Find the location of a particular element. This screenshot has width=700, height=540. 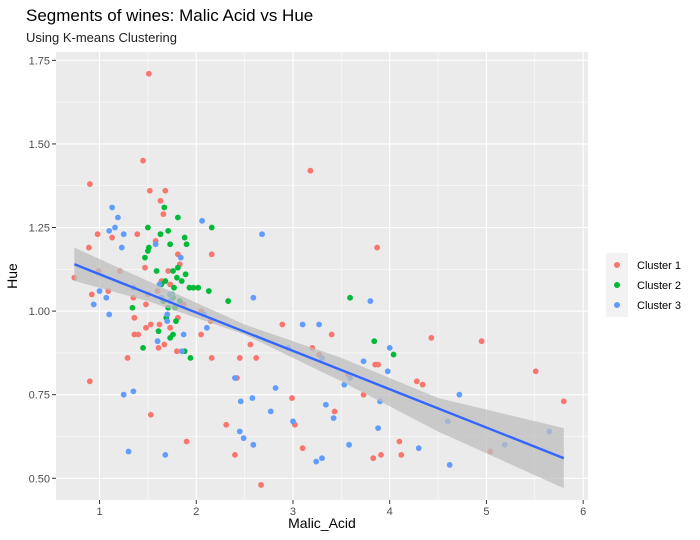

legend-label-cluster-2: Cluster 2 is located at coordinates (659, 286).